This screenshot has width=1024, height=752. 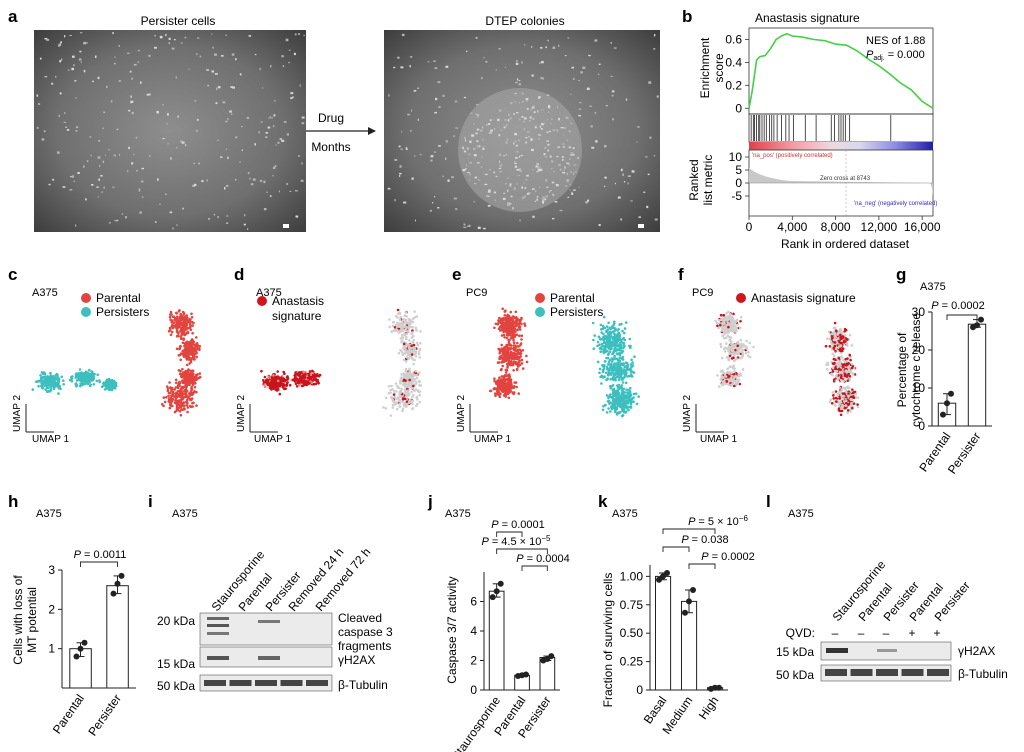 I want to click on gsea-xtick-label: 12,000, so click(x=879, y=227).